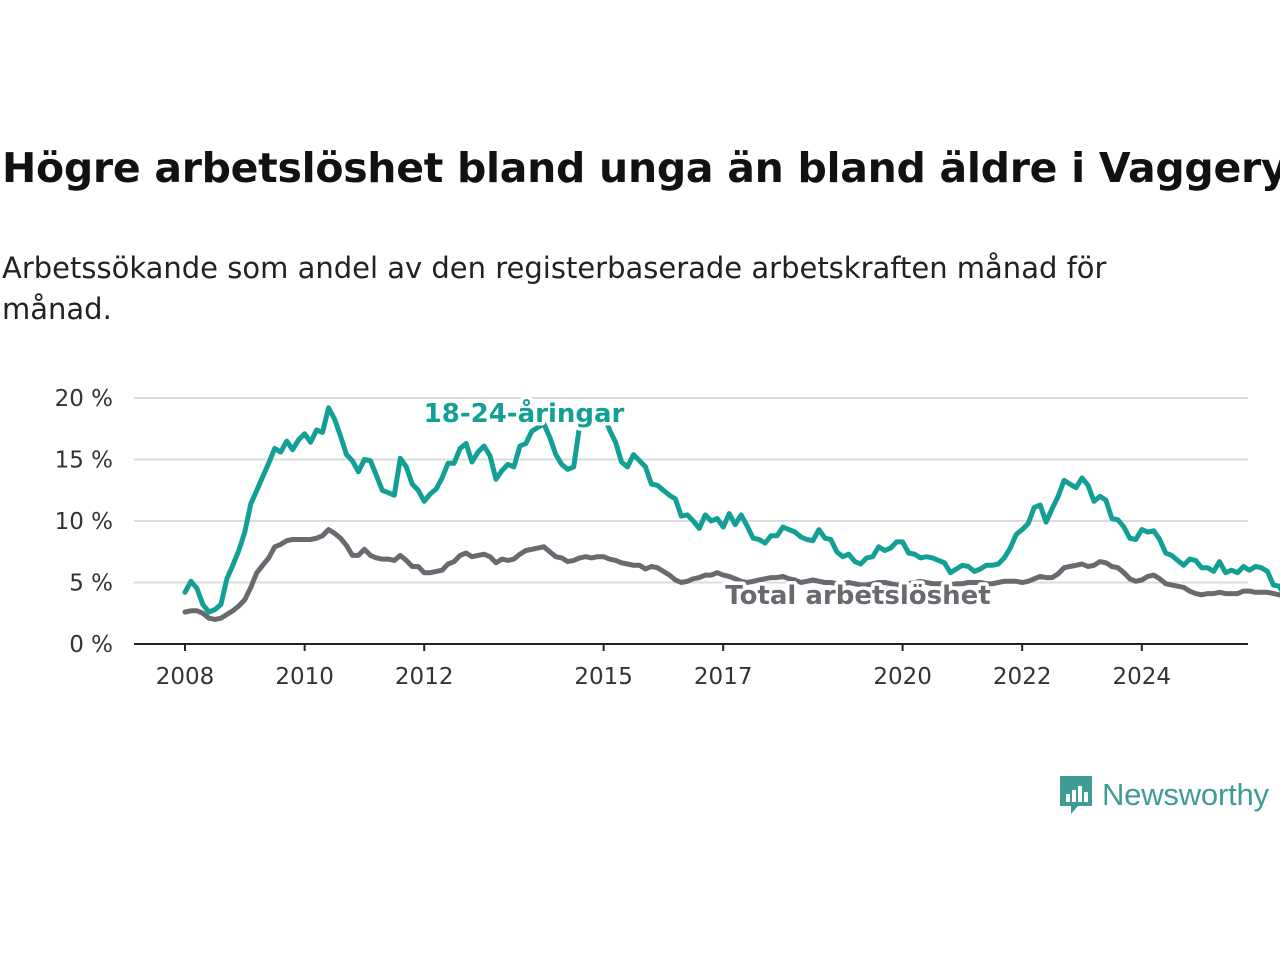 The width and height of the screenshot is (1280, 960). Describe the element at coordinates (91, 645) in the screenshot. I see `y-tick-label: 0 %` at that location.